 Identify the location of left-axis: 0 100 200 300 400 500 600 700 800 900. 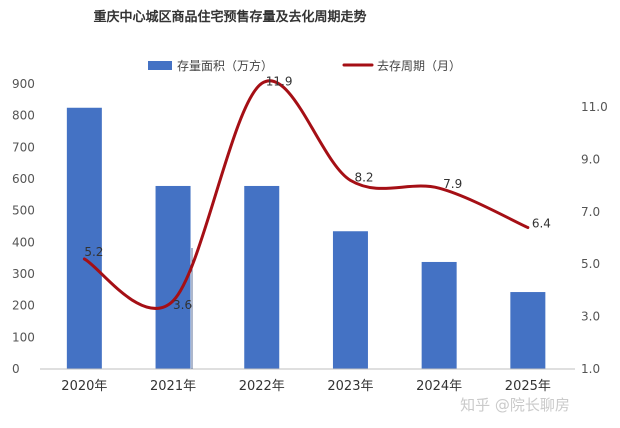
(23, 226).